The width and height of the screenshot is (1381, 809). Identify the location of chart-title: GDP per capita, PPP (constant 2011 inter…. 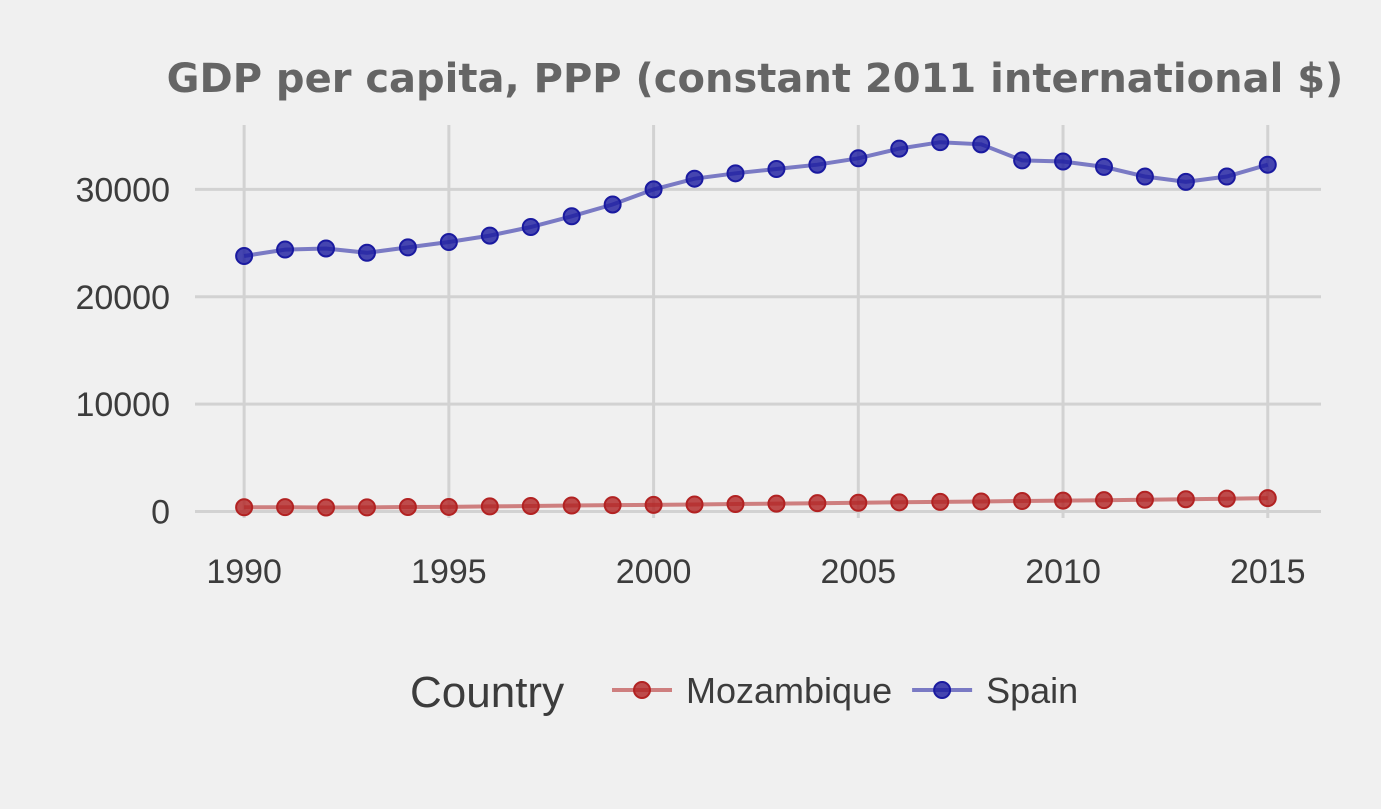
(755, 79).